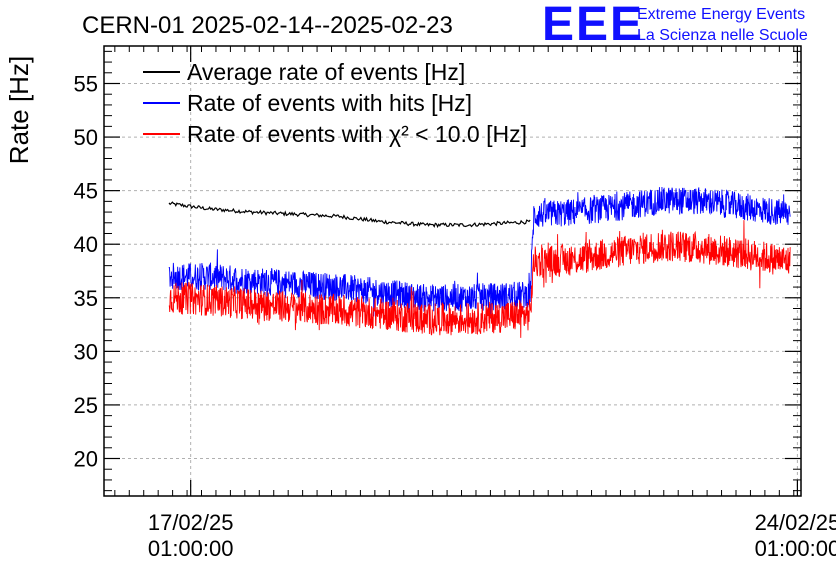  I want to click on x-tick-label-date: 24/02/25, so click(795, 522).